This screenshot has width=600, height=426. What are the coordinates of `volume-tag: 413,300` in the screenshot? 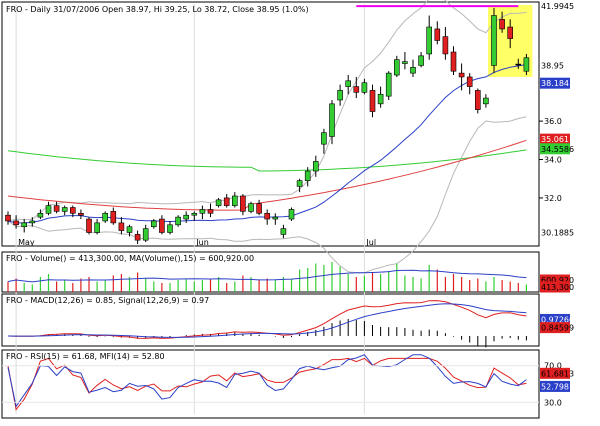 It's located at (557, 287).